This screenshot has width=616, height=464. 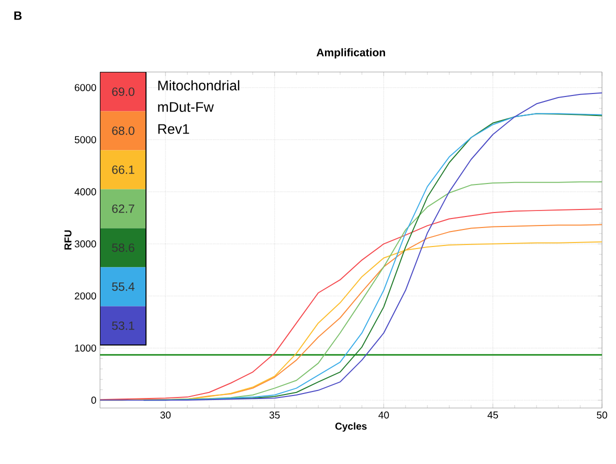 What do you see at coordinates (493, 415) in the screenshot?
I see `x-tick-label: 45` at bounding box center [493, 415].